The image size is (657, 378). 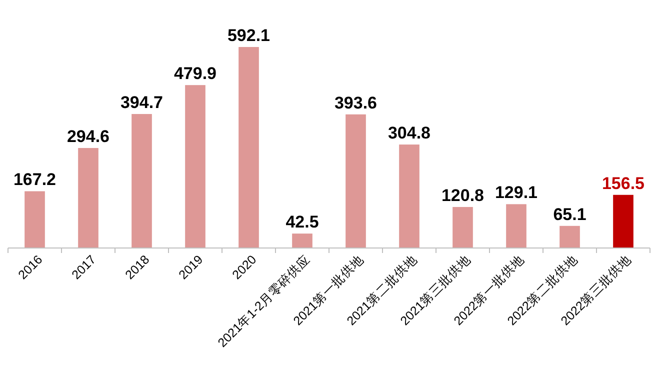 I want to click on data-label: 393.6, so click(x=356, y=102).